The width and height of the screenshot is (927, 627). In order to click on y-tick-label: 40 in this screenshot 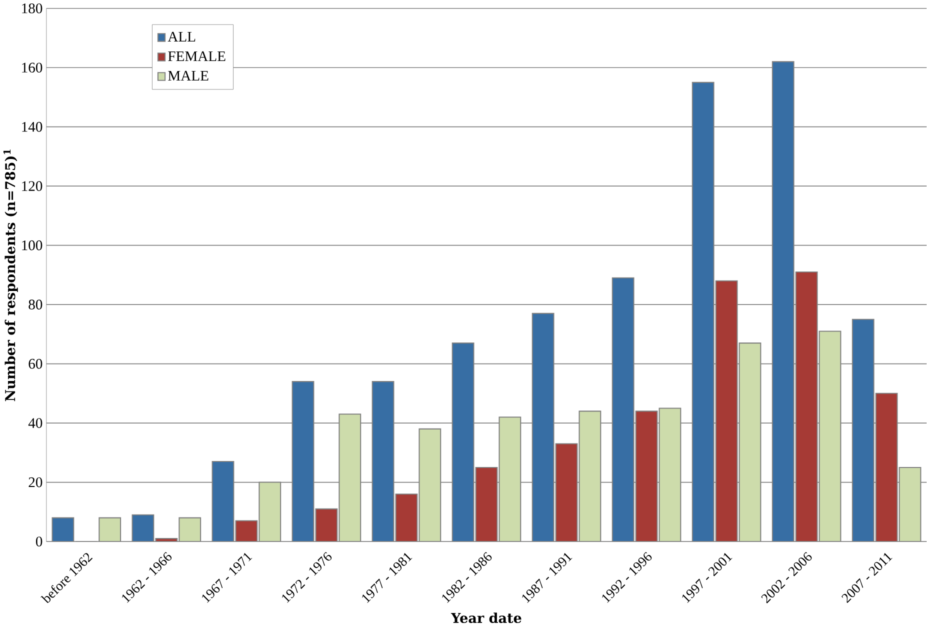, I will do `click(35, 423)`.